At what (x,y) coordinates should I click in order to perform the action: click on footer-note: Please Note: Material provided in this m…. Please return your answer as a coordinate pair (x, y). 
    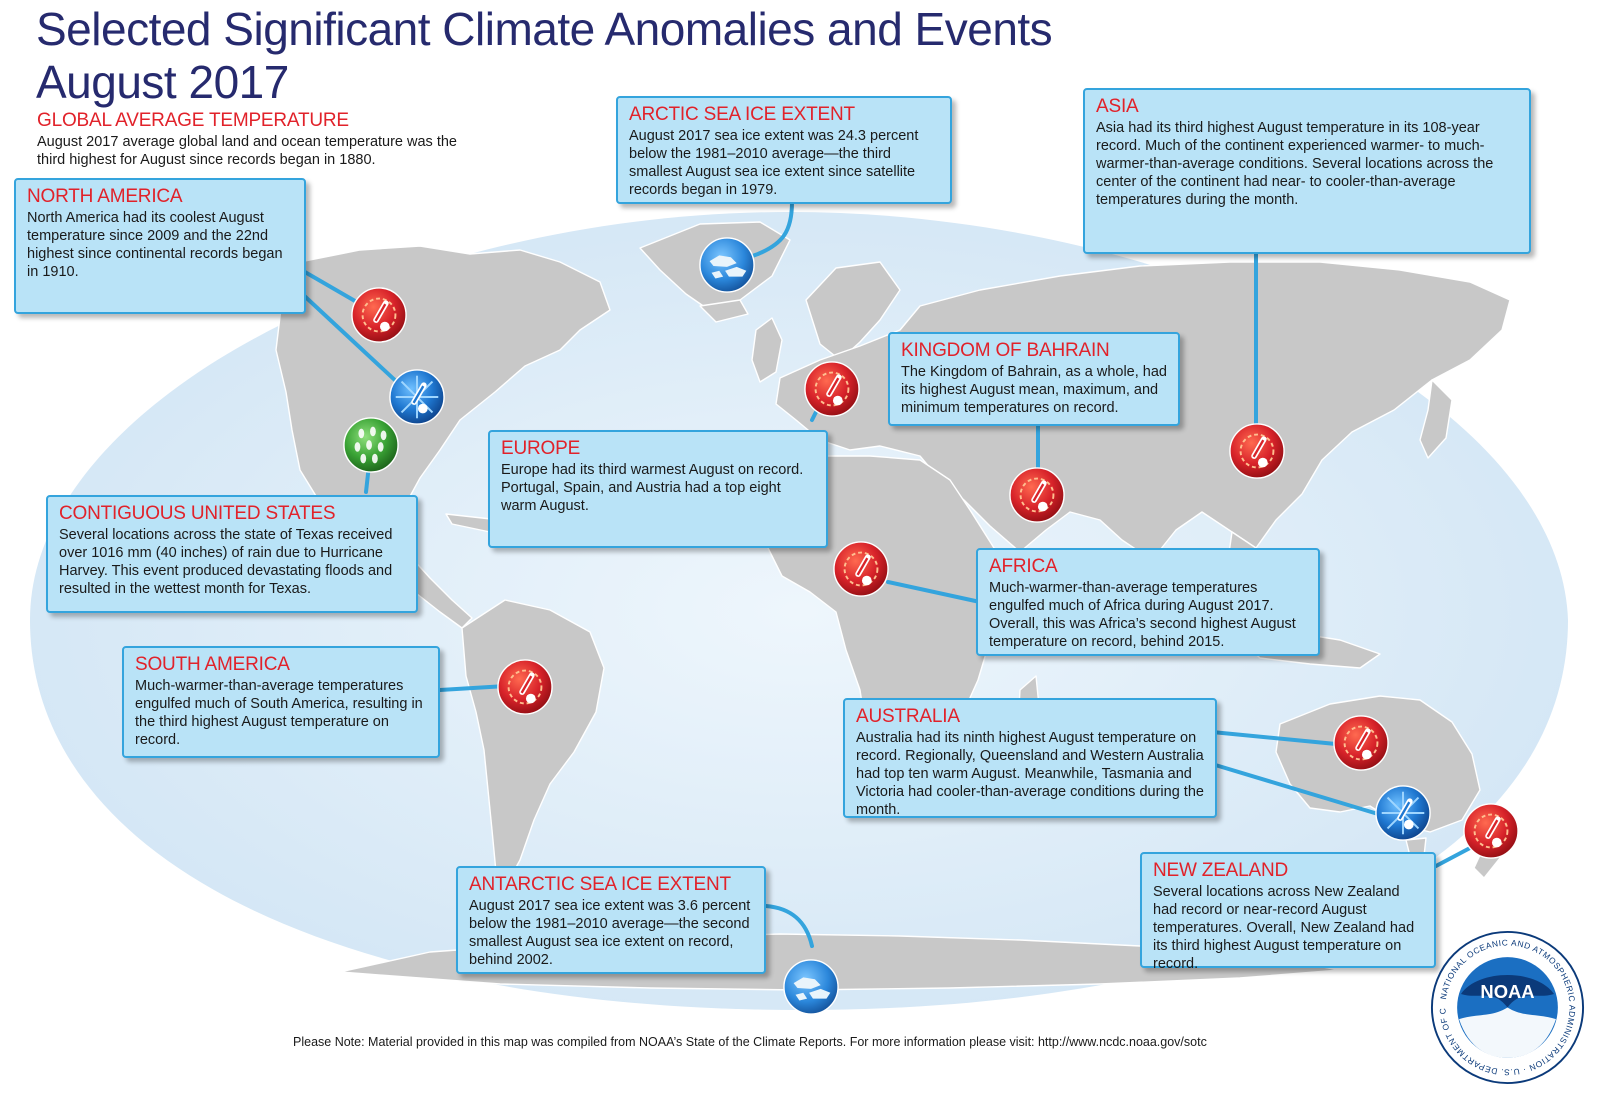
    Looking at the image, I should click on (750, 1042).